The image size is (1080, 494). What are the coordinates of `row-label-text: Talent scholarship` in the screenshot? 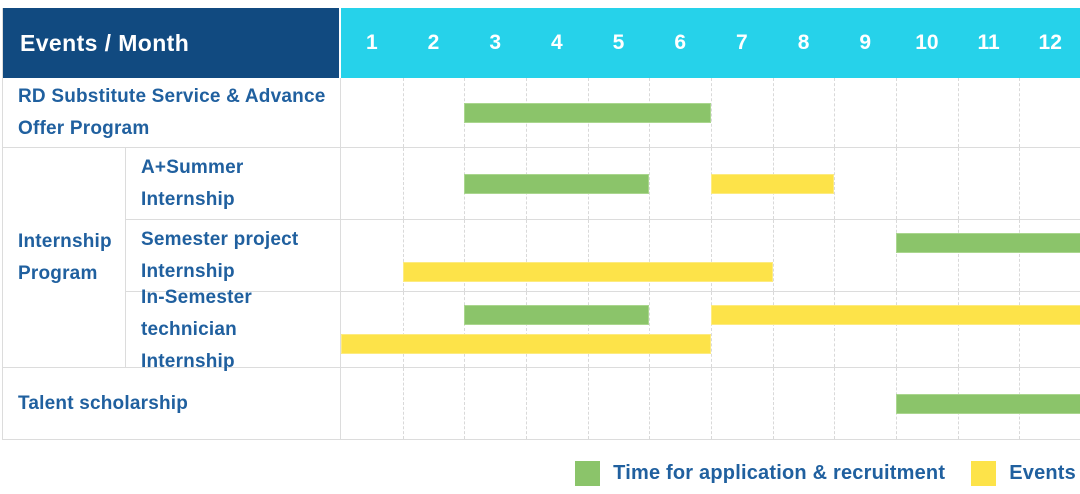 It's located at (103, 403).